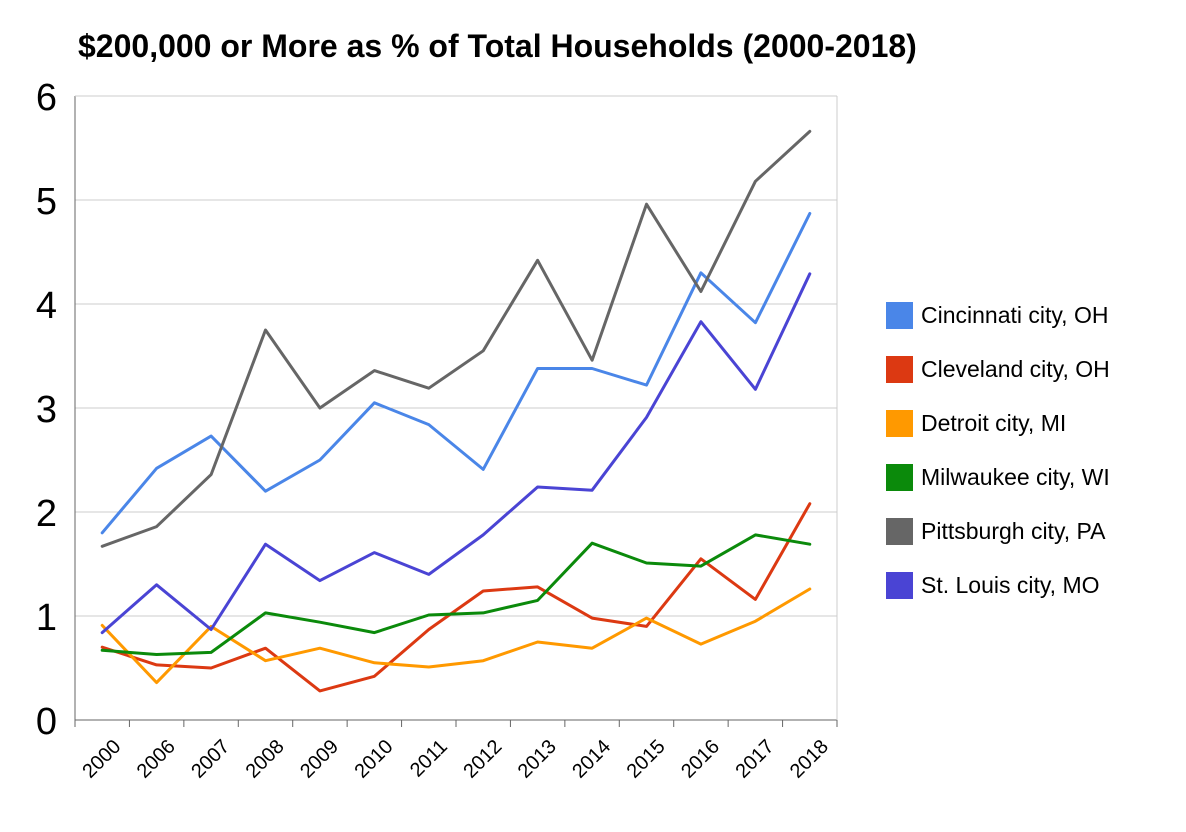 This screenshot has width=1186, height=832. What do you see at coordinates (319, 759) in the screenshot?
I see `x-tick-label: 2009` at bounding box center [319, 759].